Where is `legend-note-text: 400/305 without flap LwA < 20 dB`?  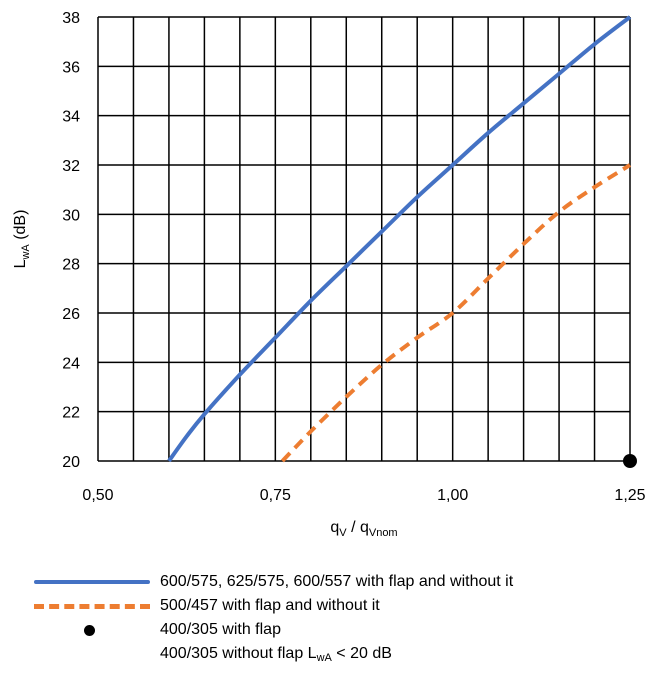
legend-note-text: 400/305 without flap LwA < 20 dB is located at coordinates (276, 654).